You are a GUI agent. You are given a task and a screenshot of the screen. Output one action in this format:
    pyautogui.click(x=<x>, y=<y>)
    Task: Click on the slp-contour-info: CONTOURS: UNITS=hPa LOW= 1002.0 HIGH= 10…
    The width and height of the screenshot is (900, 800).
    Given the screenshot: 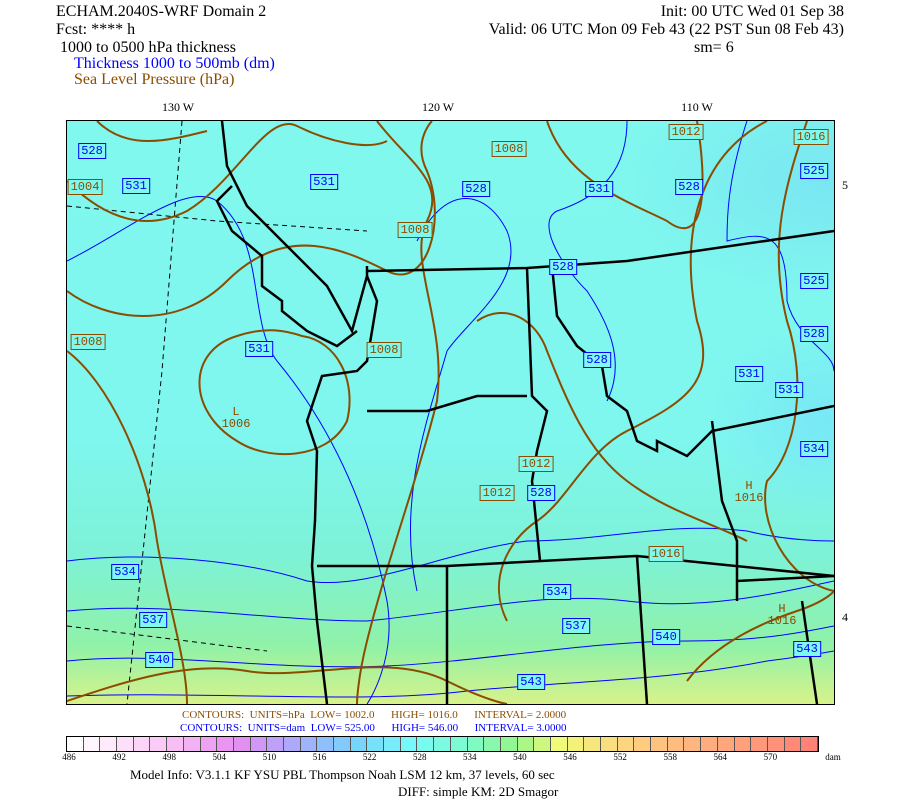 What is the action you would take?
    pyautogui.click(x=374, y=715)
    